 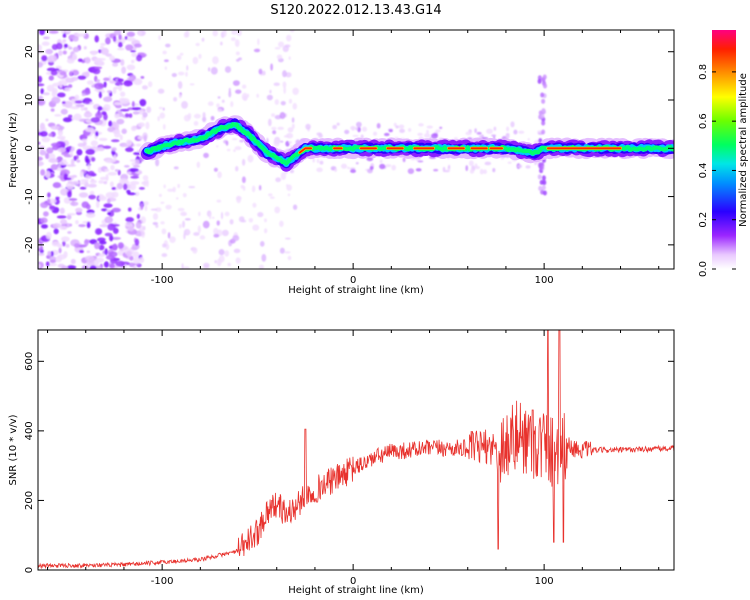 What do you see at coordinates (353, 280) in the screenshot?
I see `top-xtick-label: 0` at bounding box center [353, 280].